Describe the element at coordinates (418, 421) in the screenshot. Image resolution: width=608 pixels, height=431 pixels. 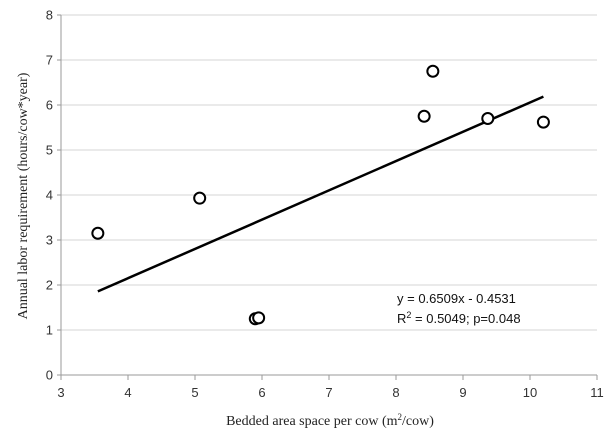
I see `x-axis-title-suffix: /cow)` at that location.